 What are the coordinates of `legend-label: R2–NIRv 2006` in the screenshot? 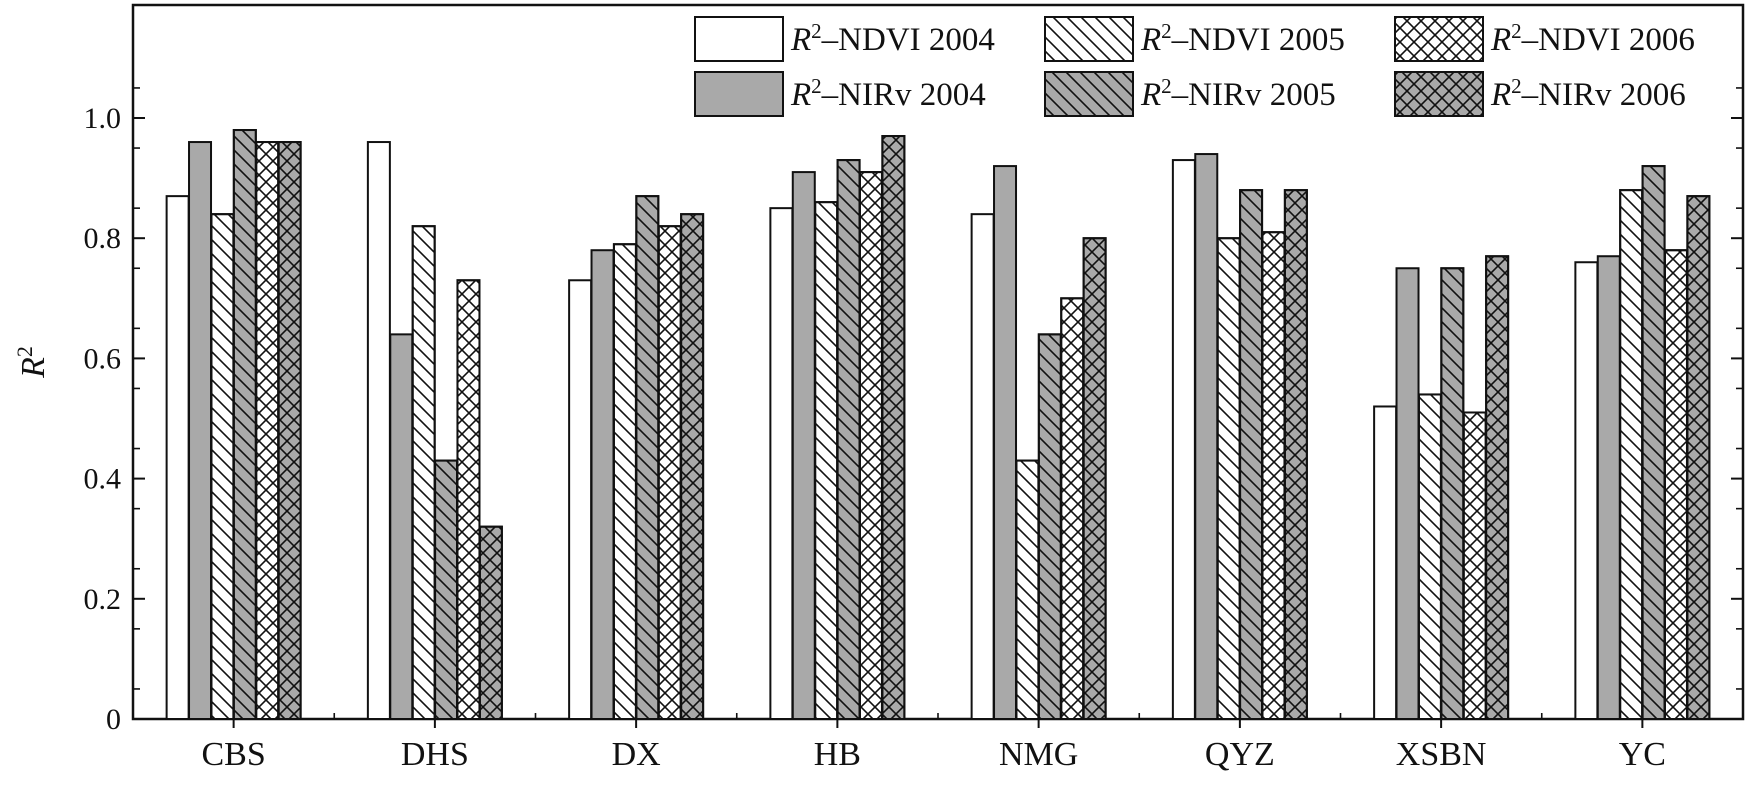 It's located at (1588, 93).